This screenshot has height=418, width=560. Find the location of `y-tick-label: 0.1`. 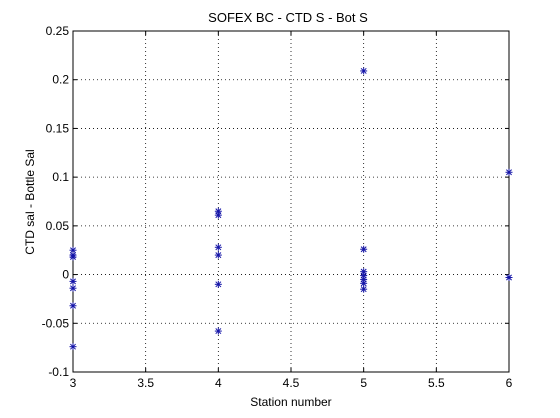

y-tick-label: 0.1 is located at coordinates (60, 177).